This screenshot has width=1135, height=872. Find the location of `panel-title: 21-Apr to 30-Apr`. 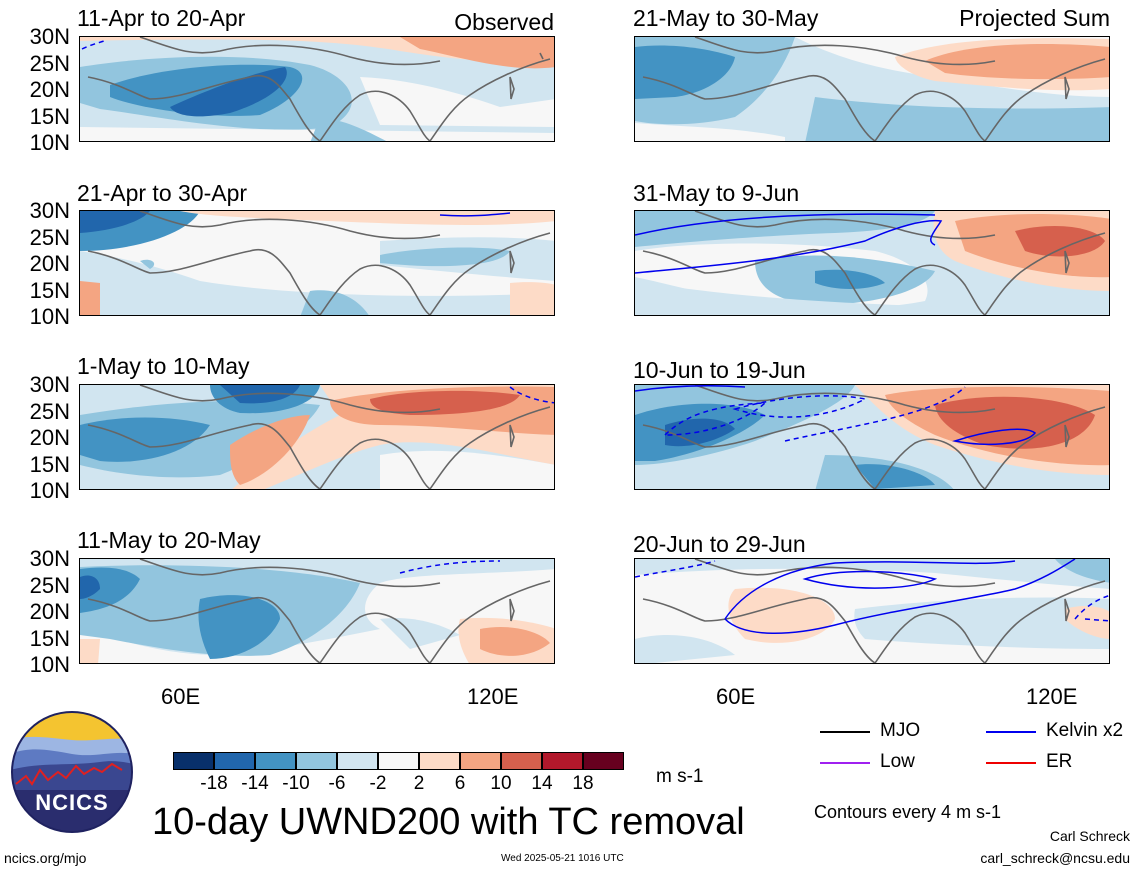

panel-title: 21-Apr to 30-Apr is located at coordinates (162, 193).